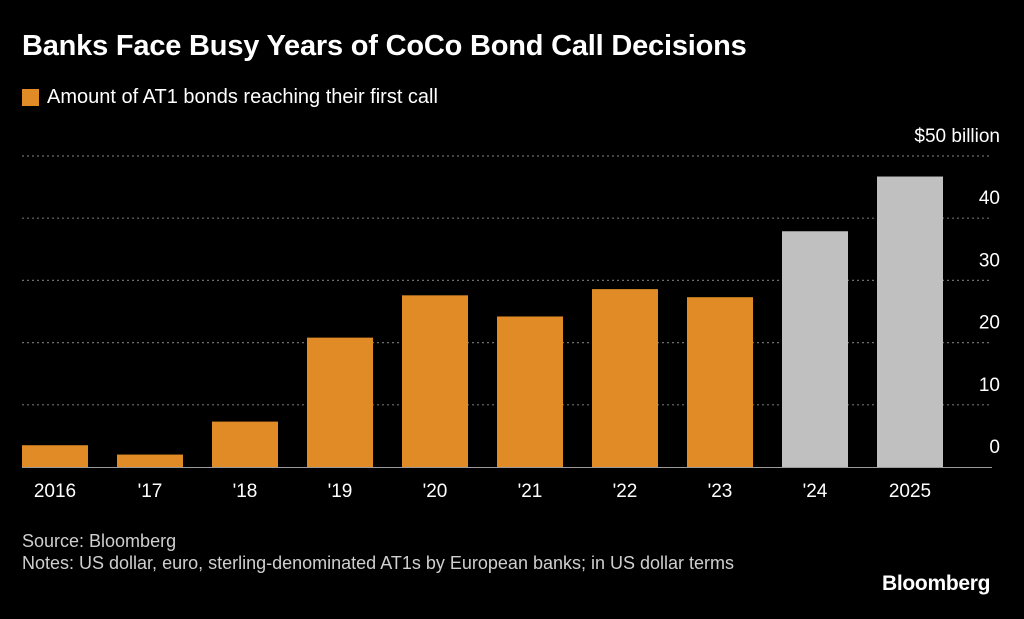 The width and height of the screenshot is (1024, 619). What do you see at coordinates (435, 491) in the screenshot?
I see `x-tick-label: '20` at bounding box center [435, 491].